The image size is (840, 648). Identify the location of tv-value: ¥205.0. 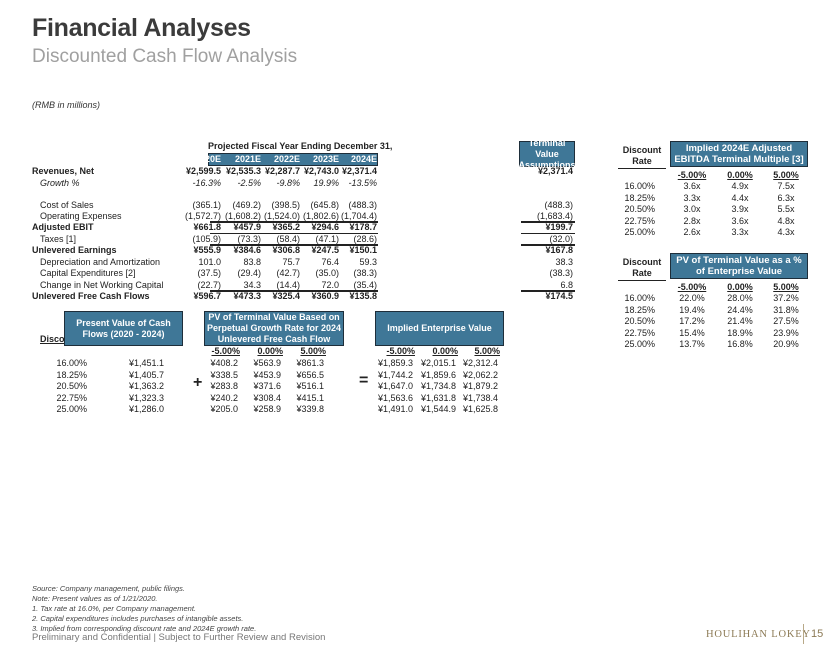
(224, 409).